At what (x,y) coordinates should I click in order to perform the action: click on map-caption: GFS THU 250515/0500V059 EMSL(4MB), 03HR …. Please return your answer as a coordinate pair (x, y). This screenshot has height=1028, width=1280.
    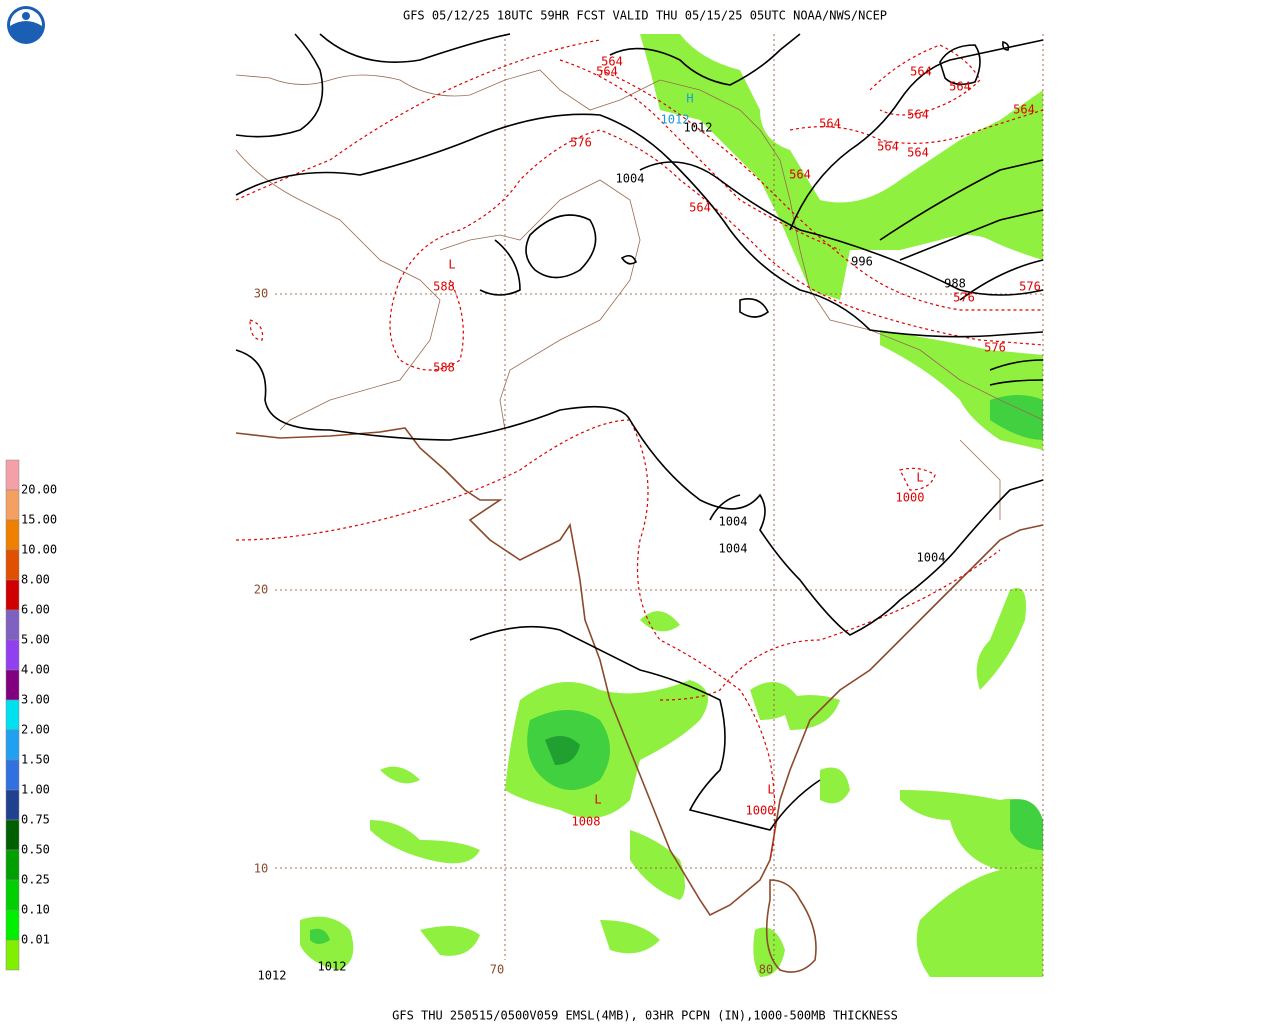
    Looking at the image, I should click on (645, 1016).